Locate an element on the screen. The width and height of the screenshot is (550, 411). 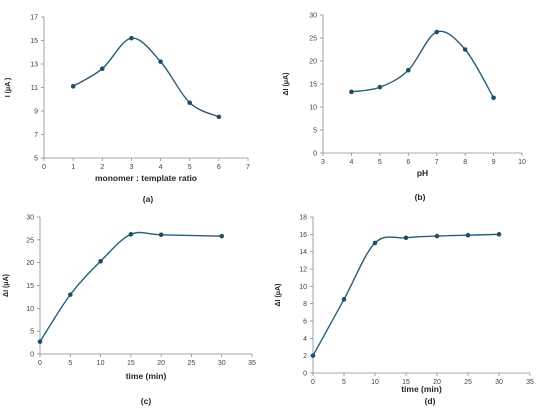
y-tick-label: 11 is located at coordinates (34, 88).